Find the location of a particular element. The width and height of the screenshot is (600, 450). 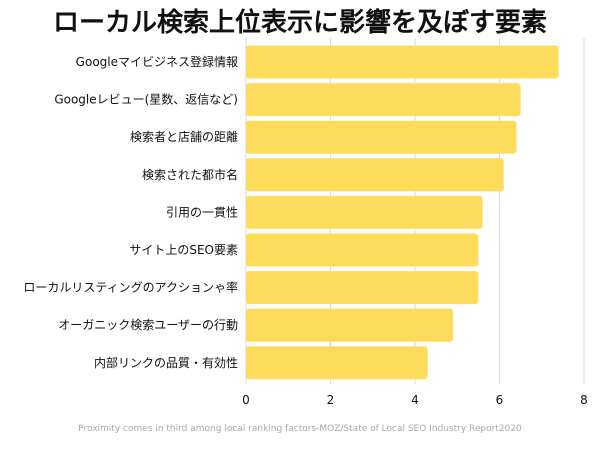

x-axis-ticks: 0 2 4 6 8 is located at coordinates (415, 400).